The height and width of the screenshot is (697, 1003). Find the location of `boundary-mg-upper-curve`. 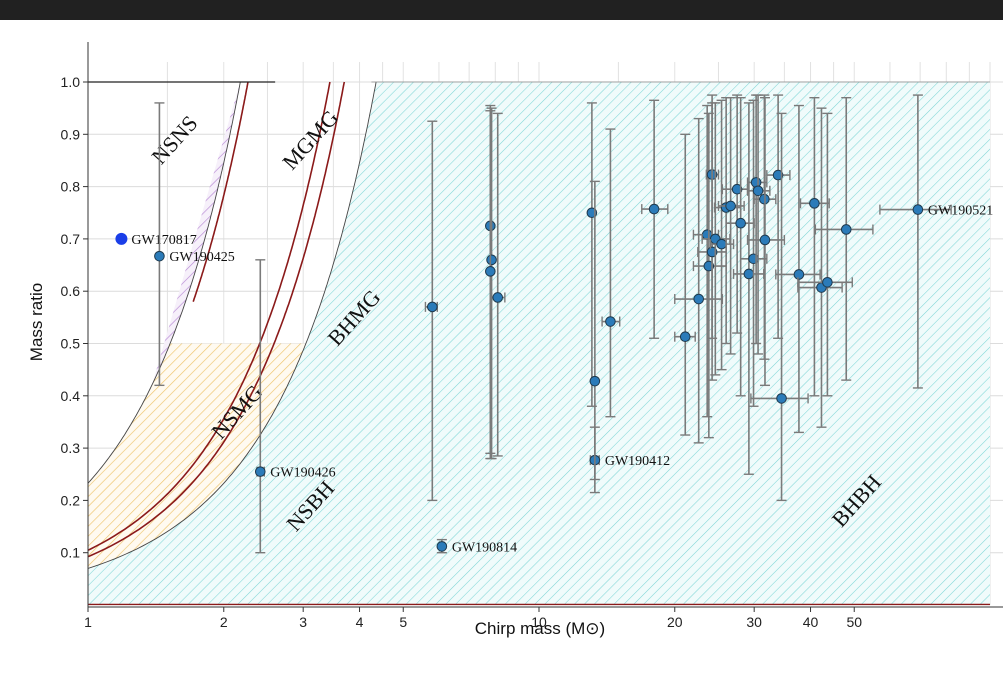

boundary-mg-upper-curve is located at coordinates (220, 191).